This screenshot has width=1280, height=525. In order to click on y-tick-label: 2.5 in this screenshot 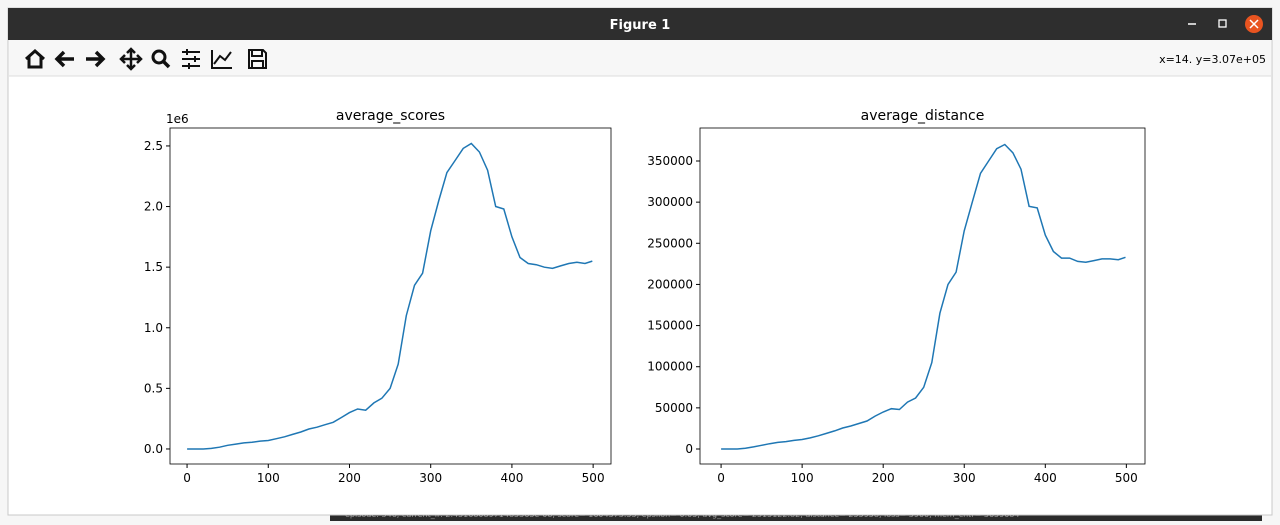, I will do `click(153, 146)`.